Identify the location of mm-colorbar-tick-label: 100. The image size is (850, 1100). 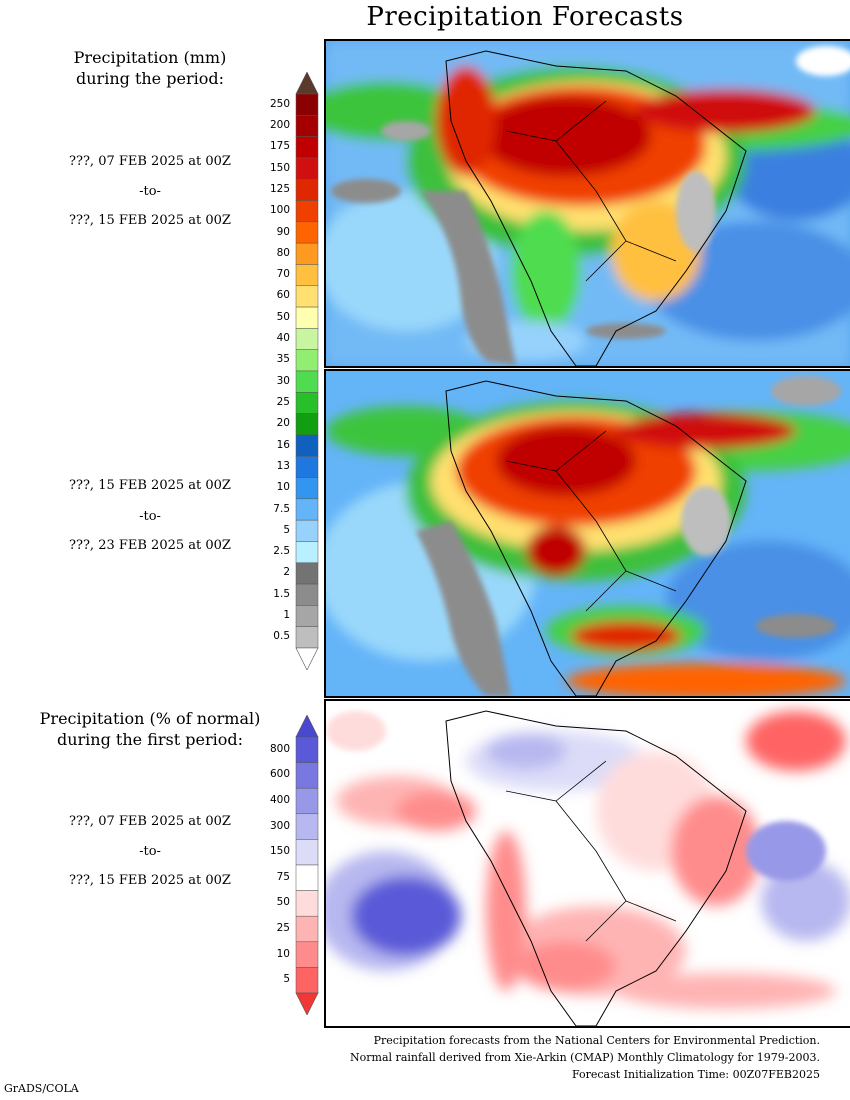
(279, 210).